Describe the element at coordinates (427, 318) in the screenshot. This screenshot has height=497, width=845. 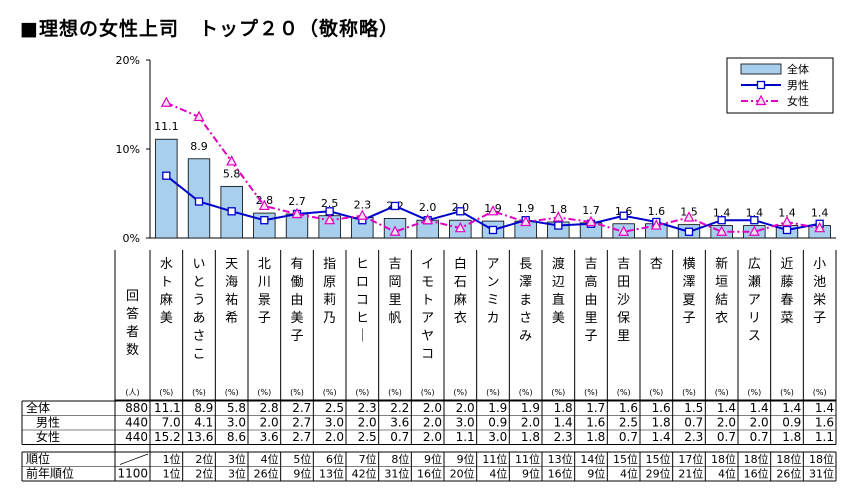
I see `category-label: ア` at that location.